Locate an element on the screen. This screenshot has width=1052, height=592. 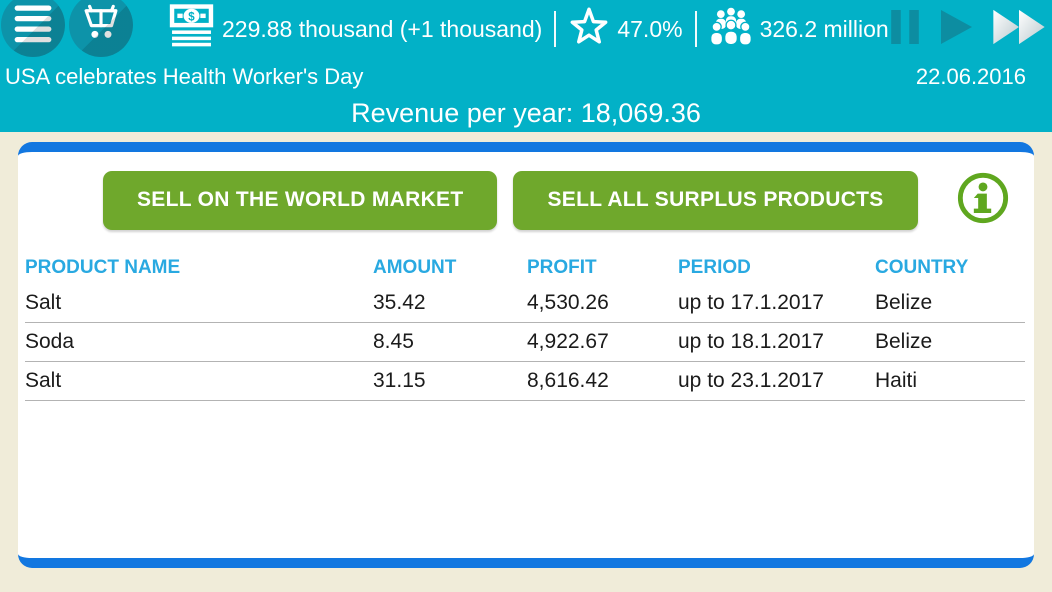
cart-icon is located at coordinates (101, 25).